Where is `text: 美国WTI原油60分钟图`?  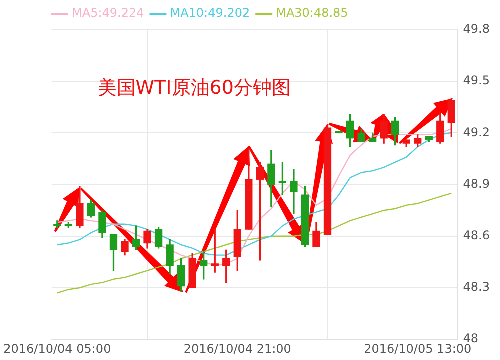
text: 美国WTI原油60分钟图 is located at coordinates (194, 87).